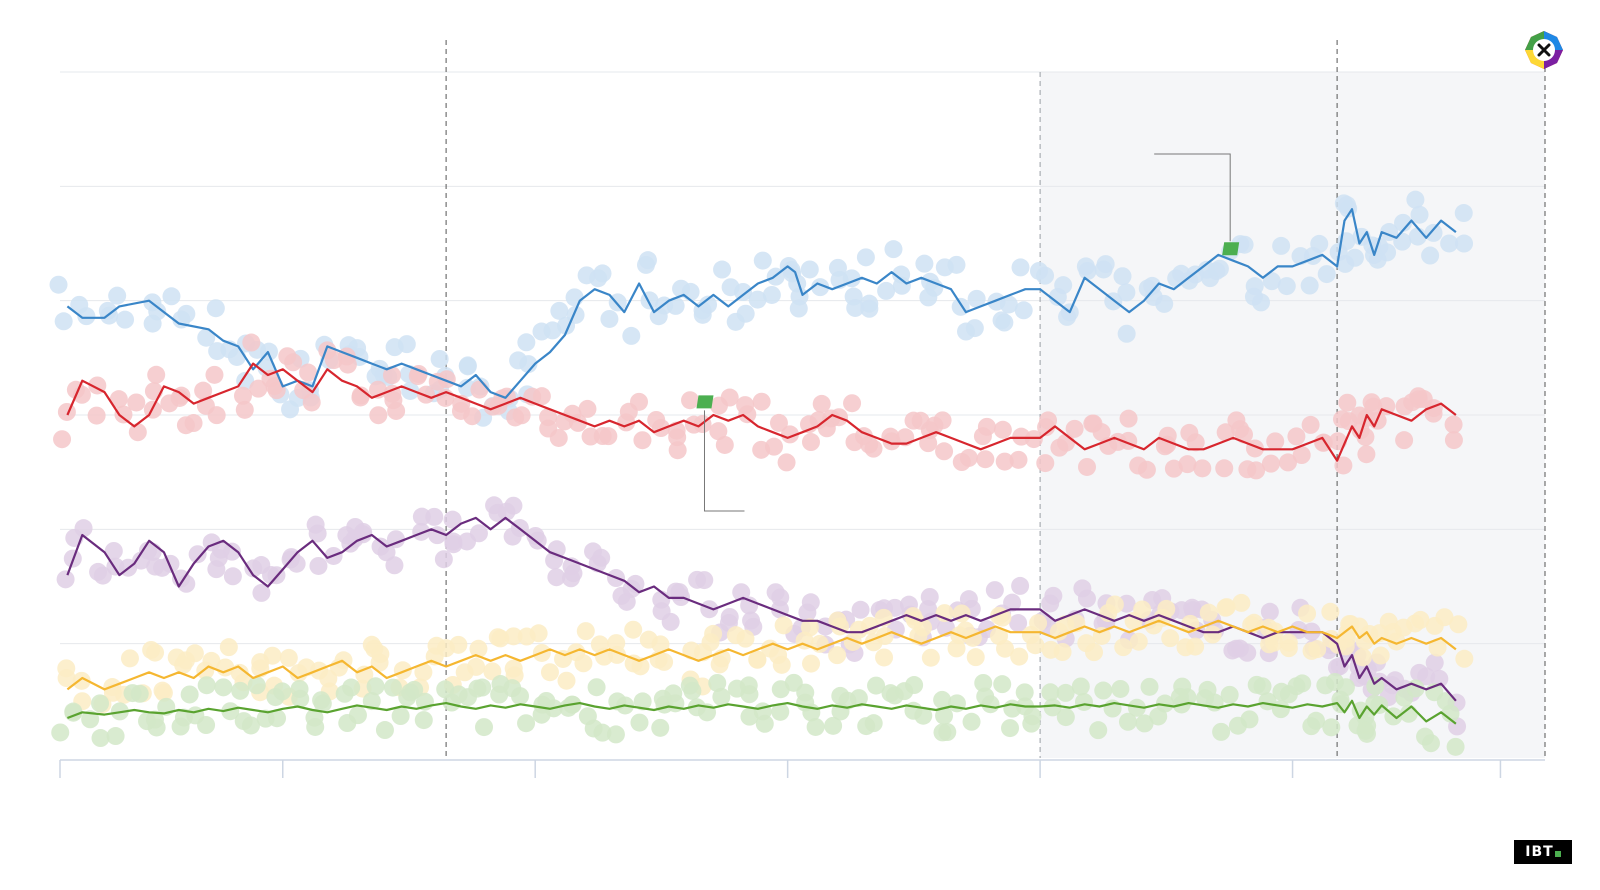 The width and height of the screenshot is (1600, 890). I want to click on trend-line-yellow, so click(761, 655).